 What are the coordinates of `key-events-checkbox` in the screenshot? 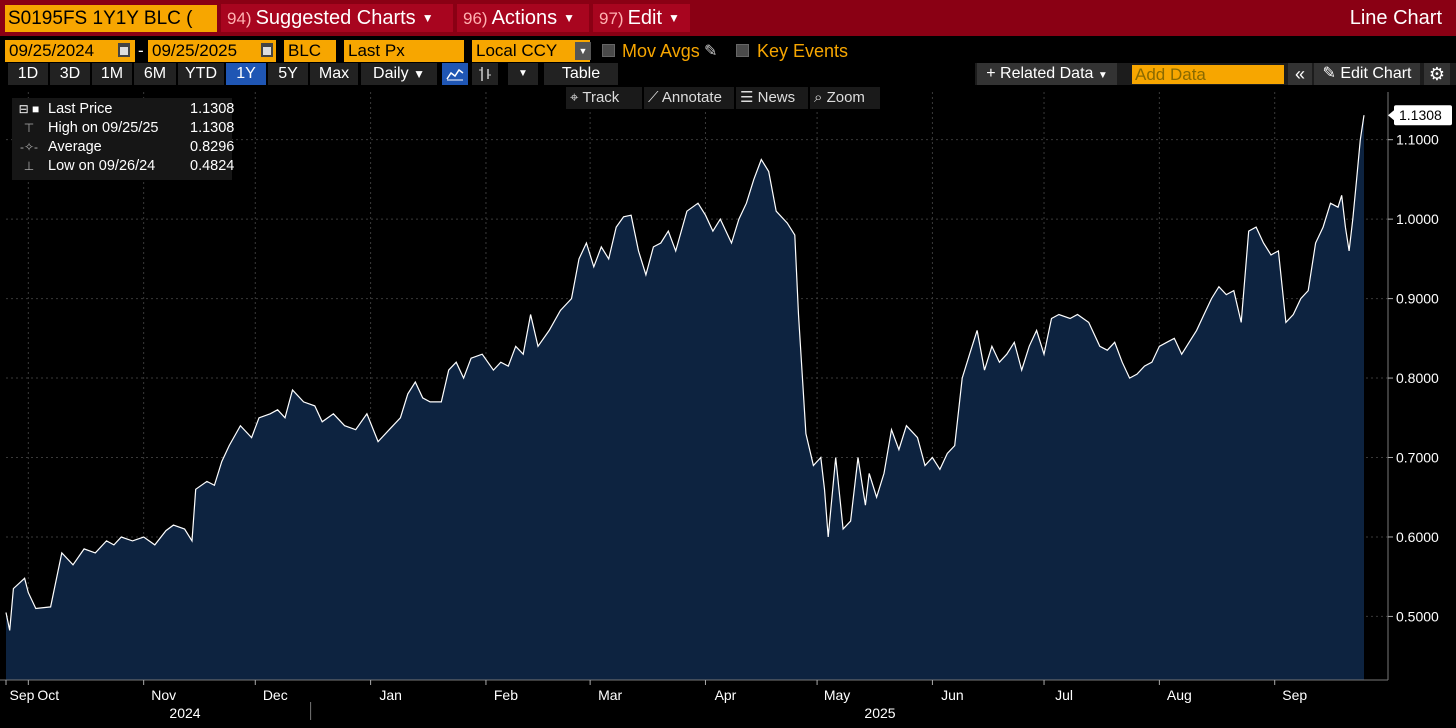 It's located at (742, 50).